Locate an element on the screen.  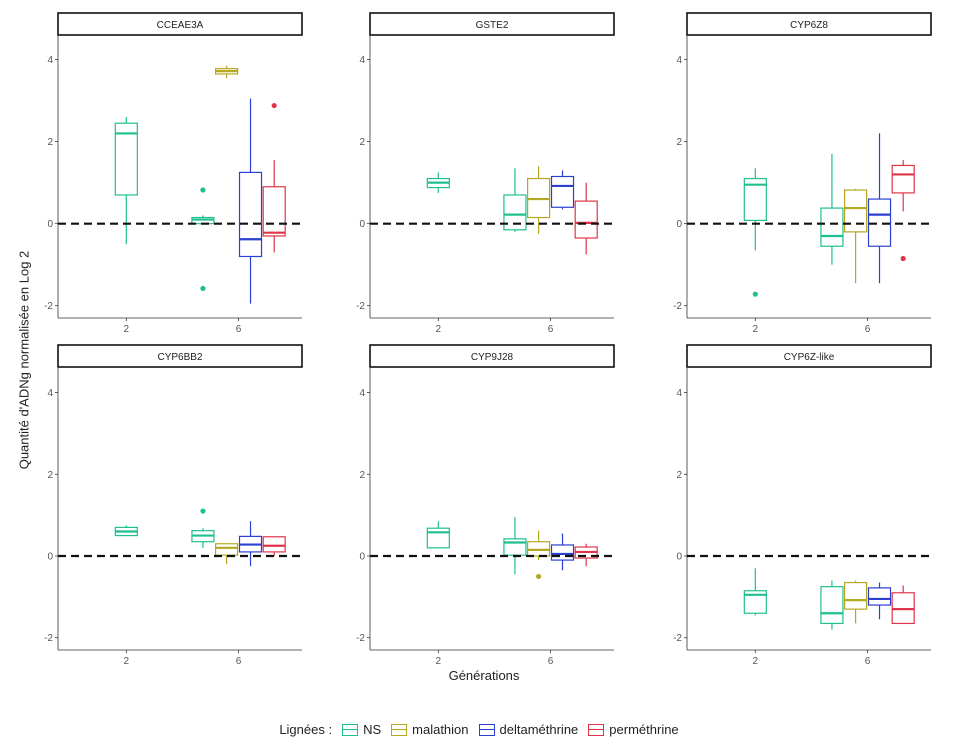
legend-item-deltamthrine: deltaméthrine is located at coordinates (528, 729).